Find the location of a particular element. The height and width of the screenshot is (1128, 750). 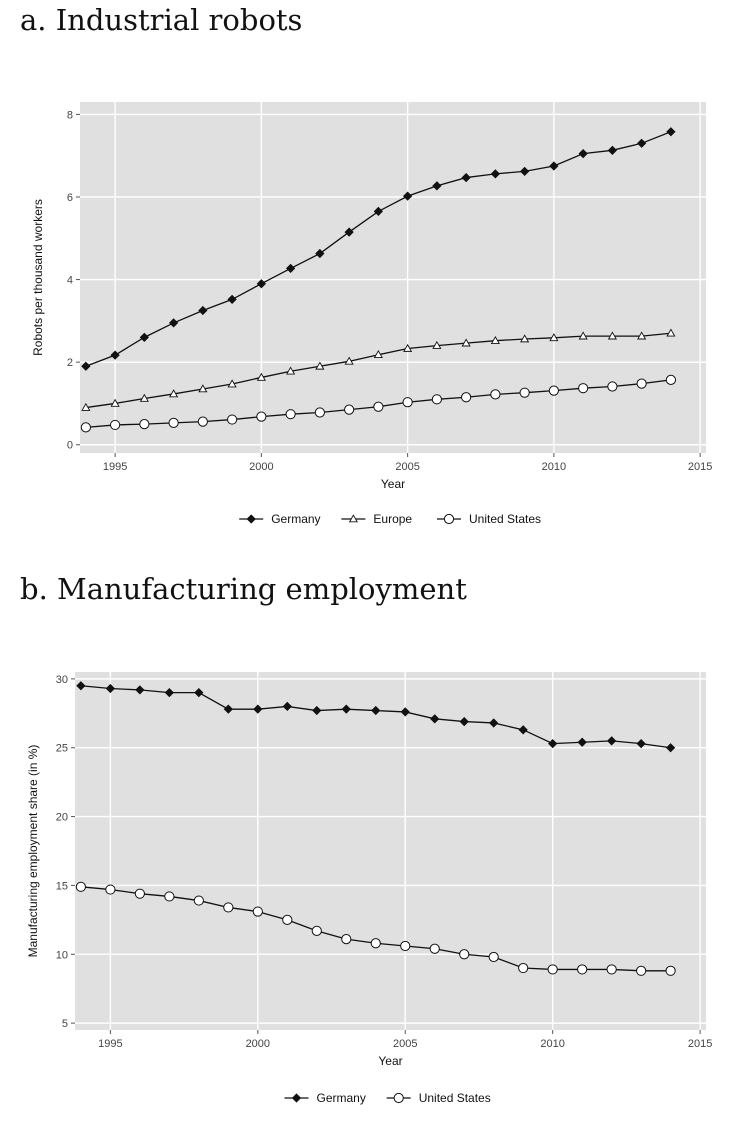

robots-legend-label-united-states: United States is located at coordinates (505, 519).